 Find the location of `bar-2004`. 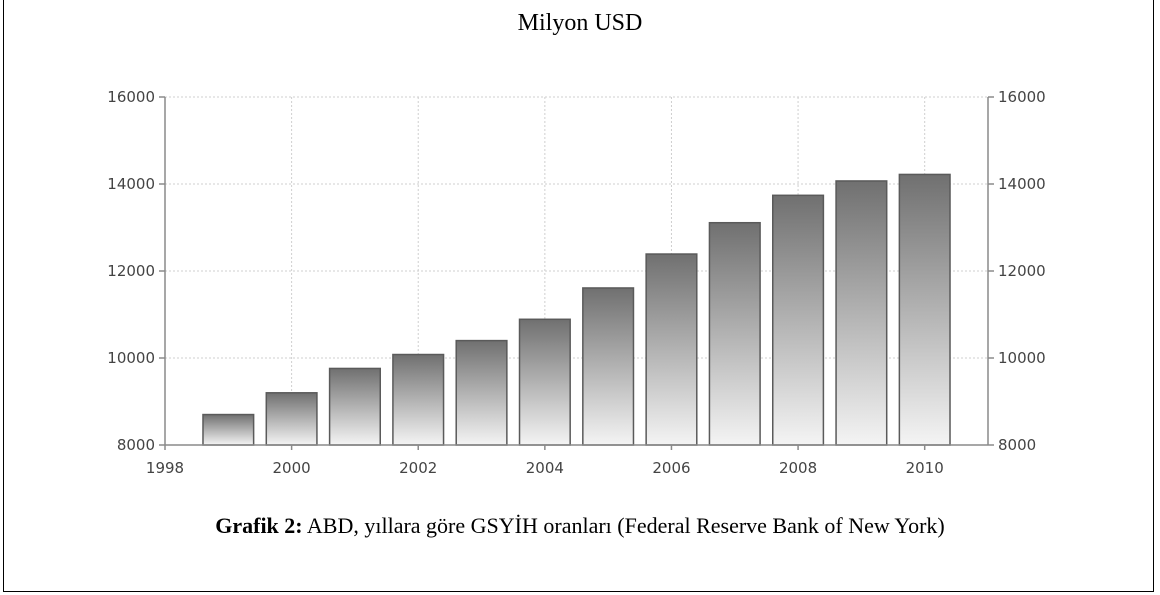

bar-2004 is located at coordinates (544, 382).